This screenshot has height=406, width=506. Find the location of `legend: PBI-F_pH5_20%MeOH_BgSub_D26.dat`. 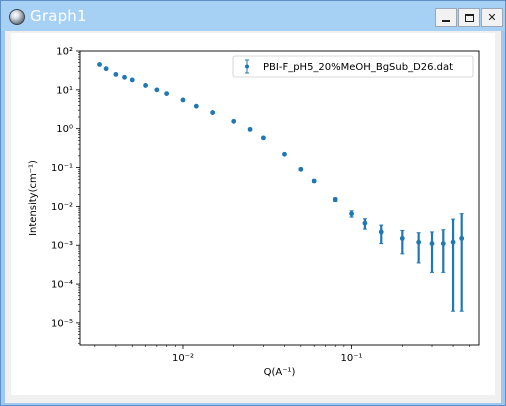

legend: PBI-F_pH5_20%MeOH_BgSub_D26.dat is located at coordinates (353, 66).